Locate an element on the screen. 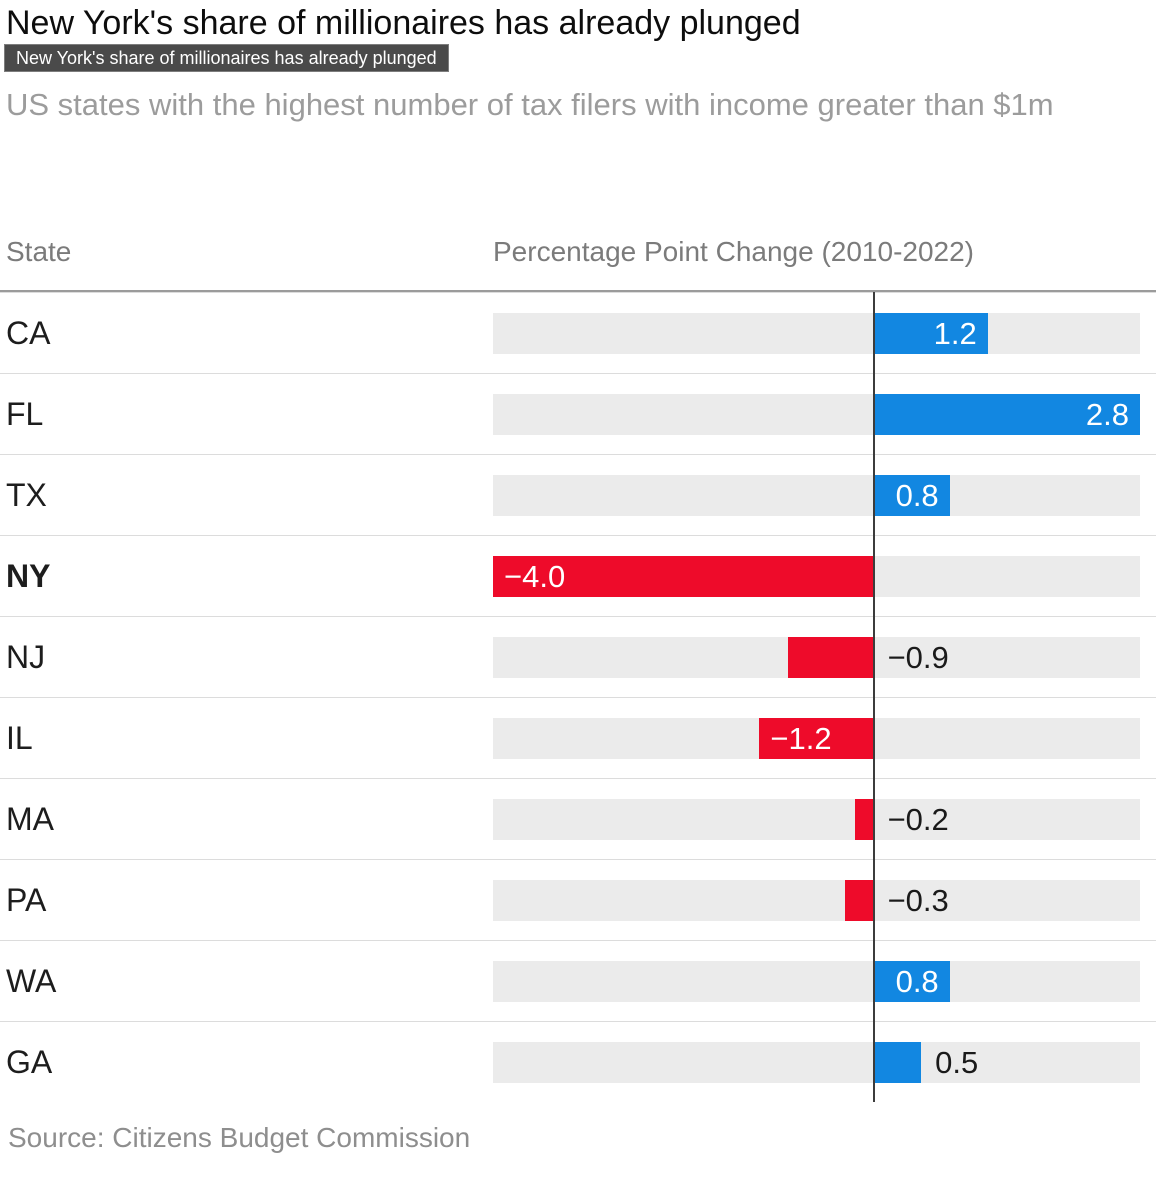 The height and width of the screenshot is (1186, 1162). bar-value-label: −0.3 is located at coordinates (918, 900).